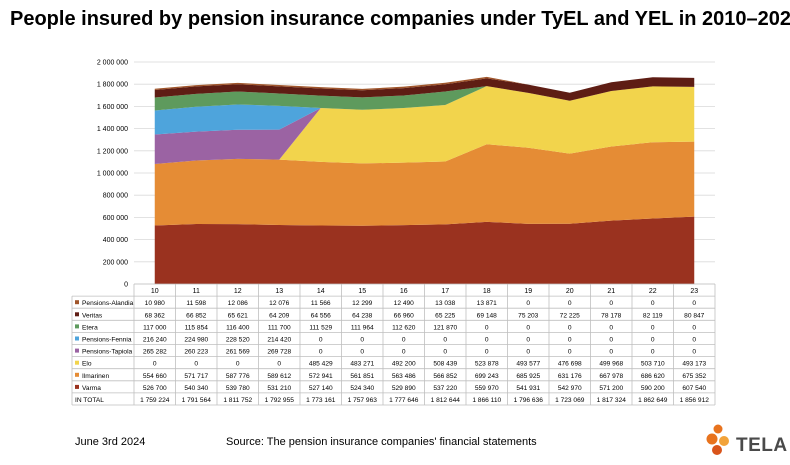  Describe the element at coordinates (424, 84) in the screenshot. I see `area-pensions-alandia` at that location.